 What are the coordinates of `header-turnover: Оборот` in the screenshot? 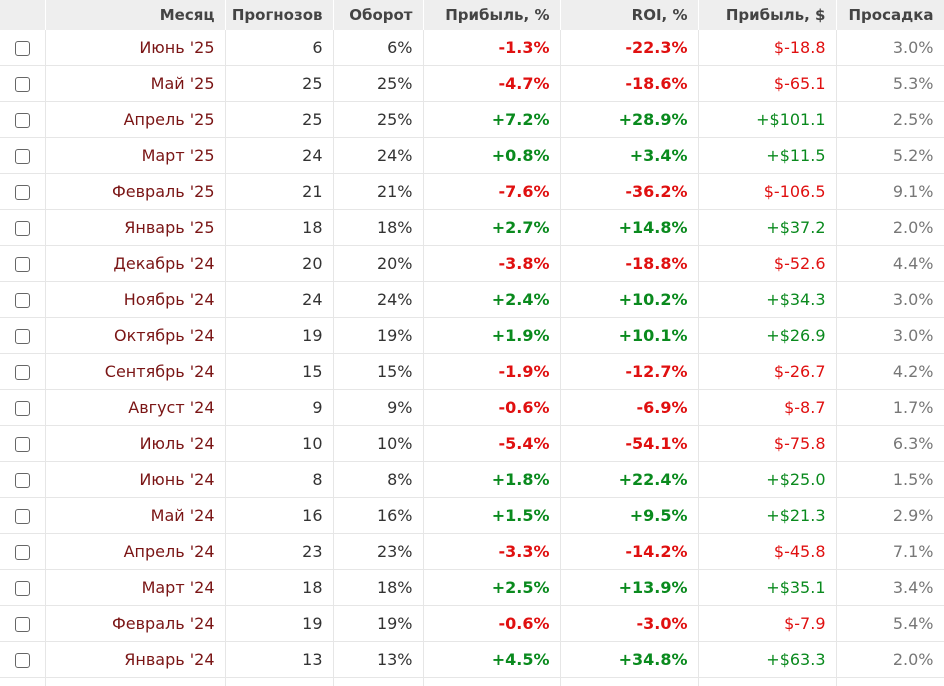 It's located at (378, 15).